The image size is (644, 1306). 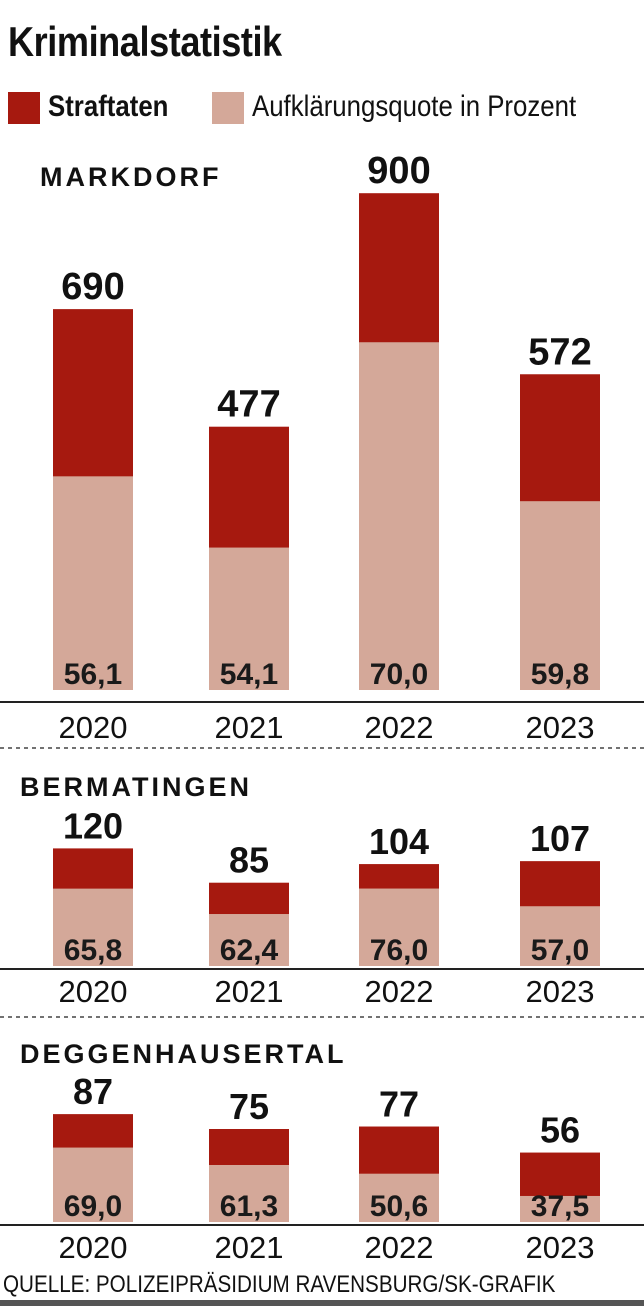 I want to click on year-label-deggenhausertal-2020: 2020, so click(x=93, y=1247).